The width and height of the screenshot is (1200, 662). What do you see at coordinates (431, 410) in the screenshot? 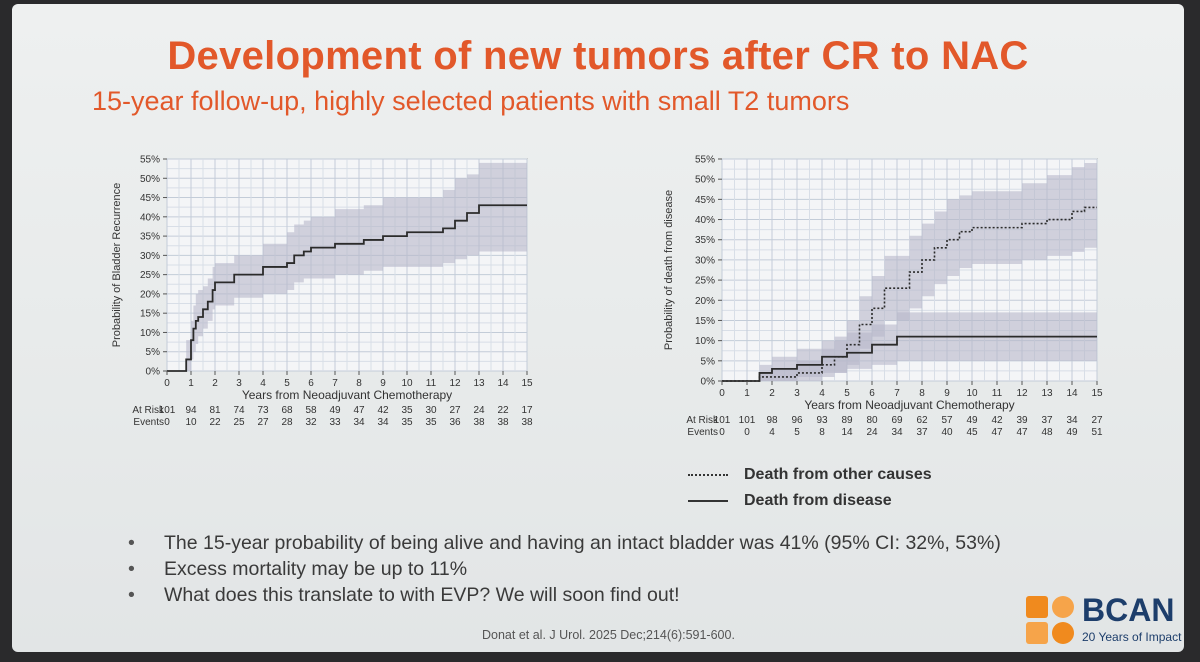
I see `at-risk-value: 30` at bounding box center [431, 410].